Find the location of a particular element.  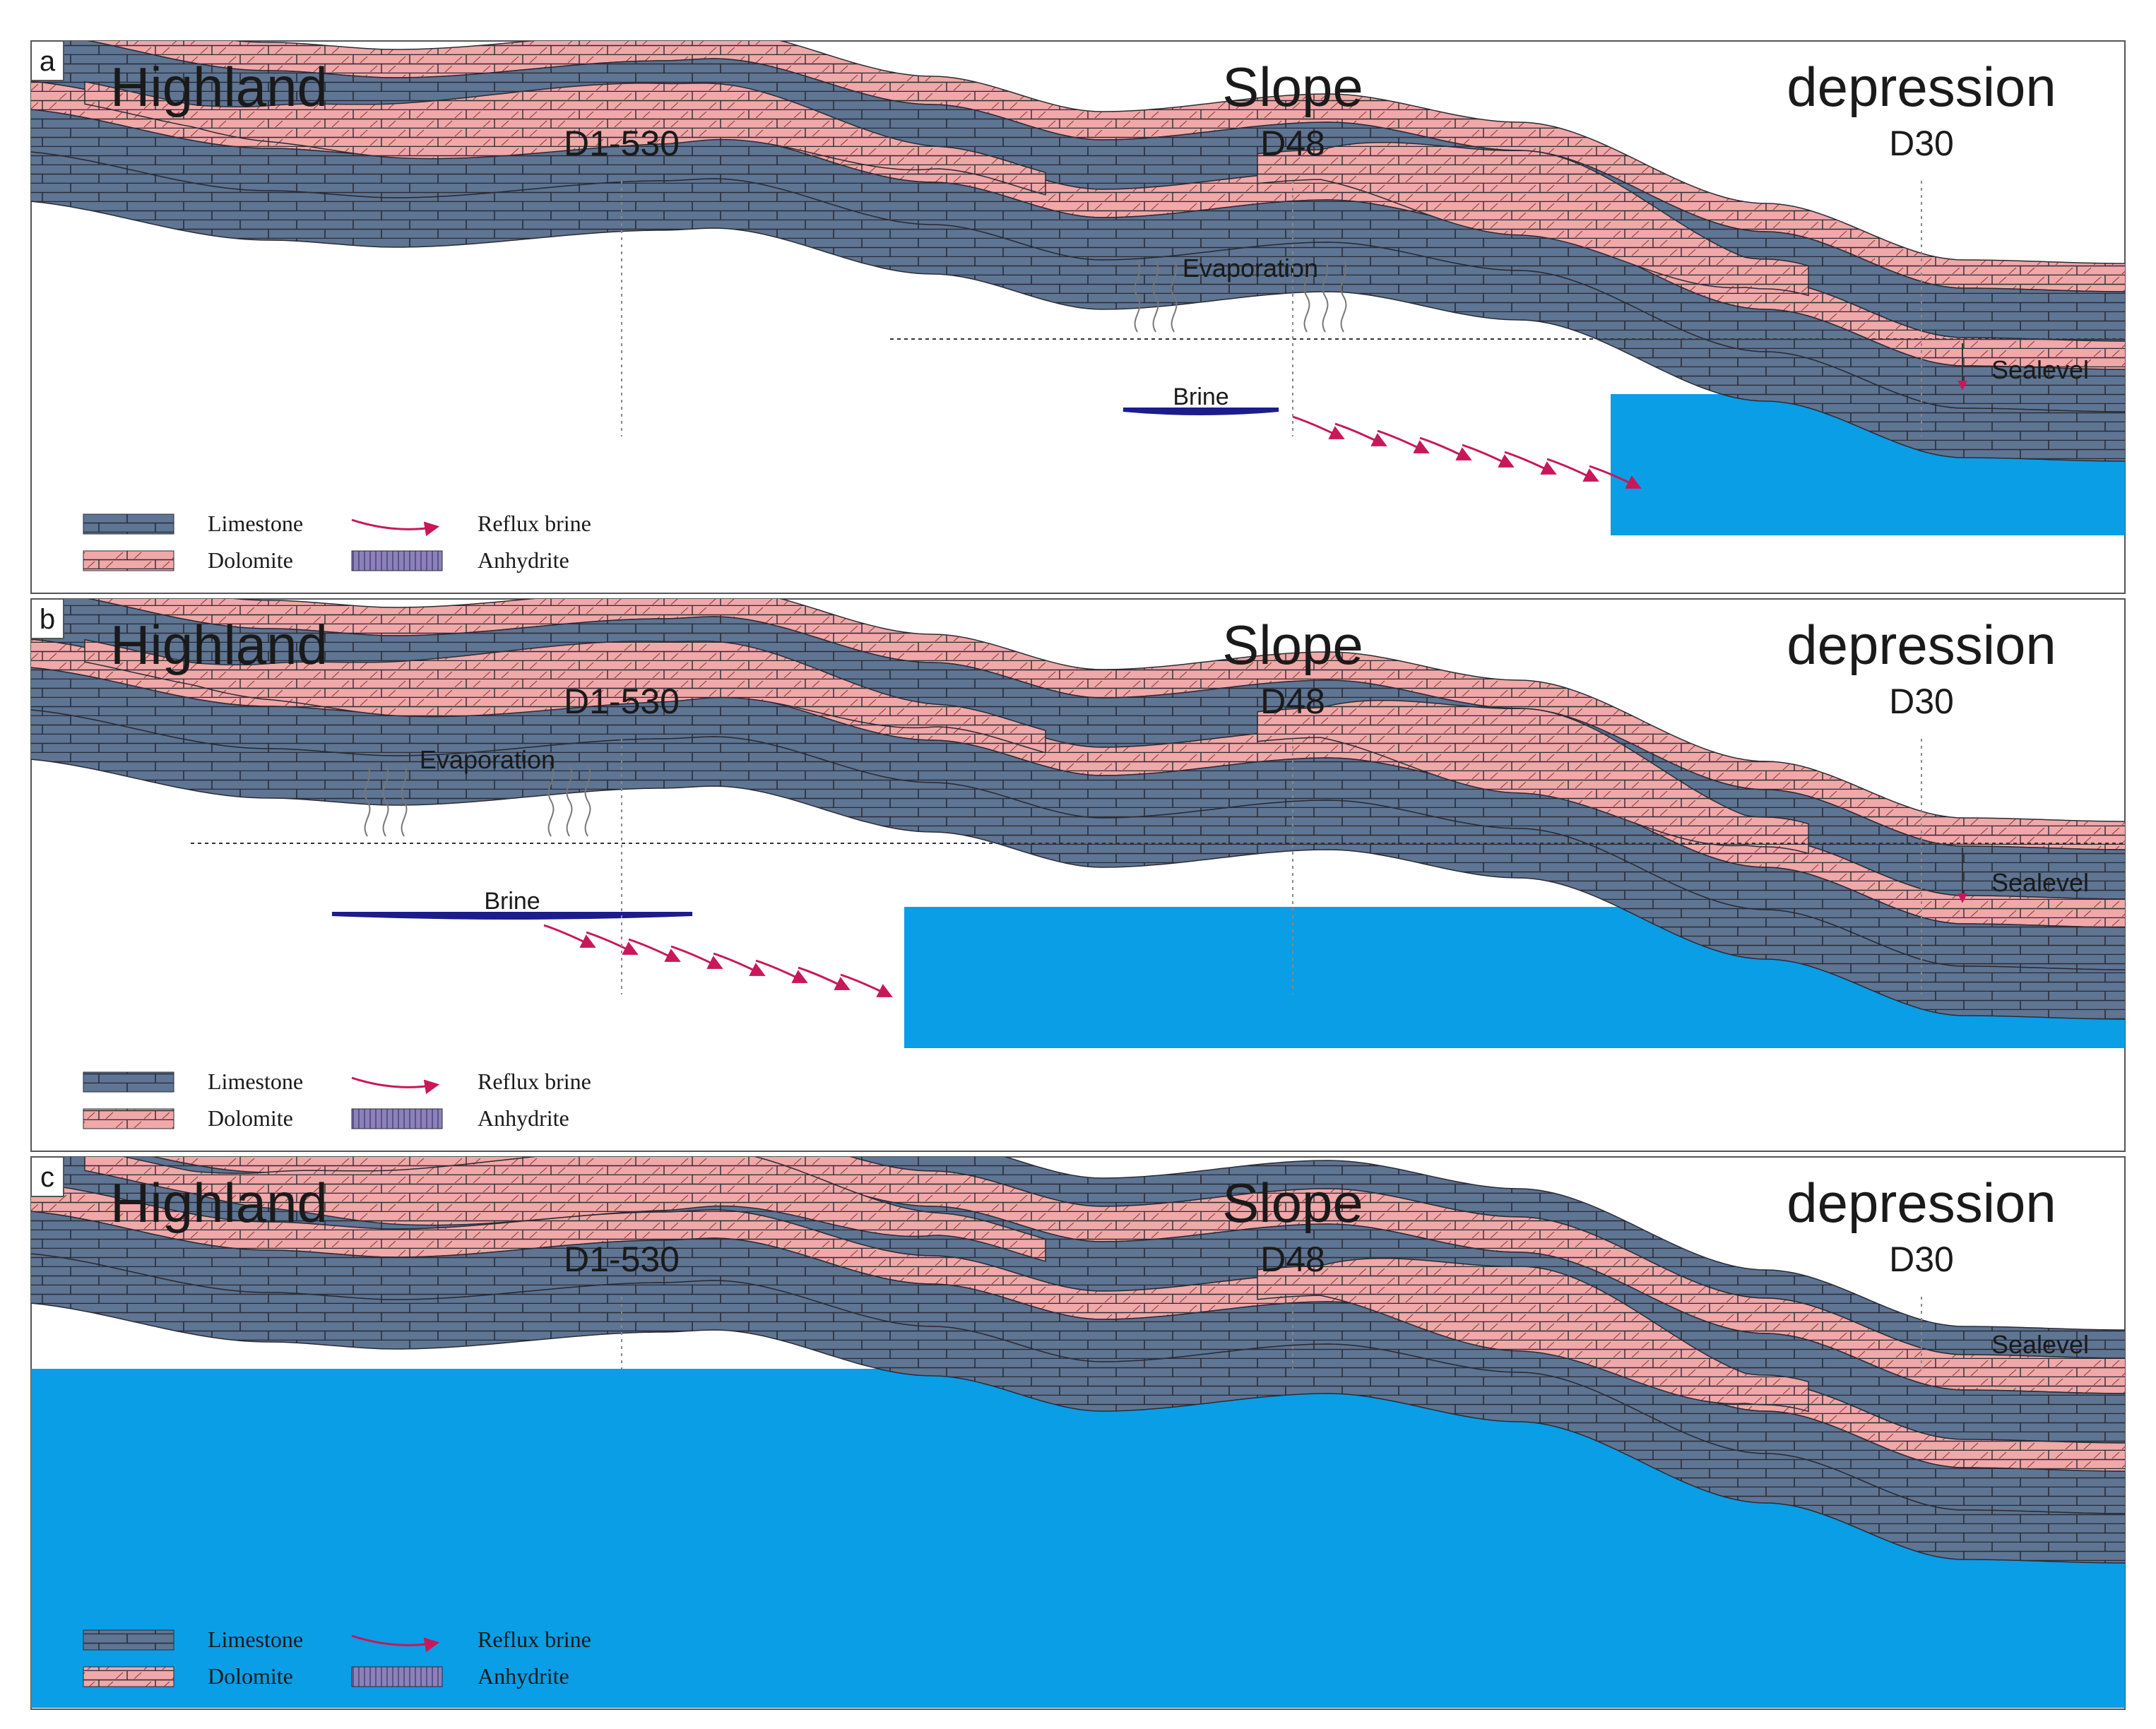

panel-label: a is located at coordinates (48, 61).